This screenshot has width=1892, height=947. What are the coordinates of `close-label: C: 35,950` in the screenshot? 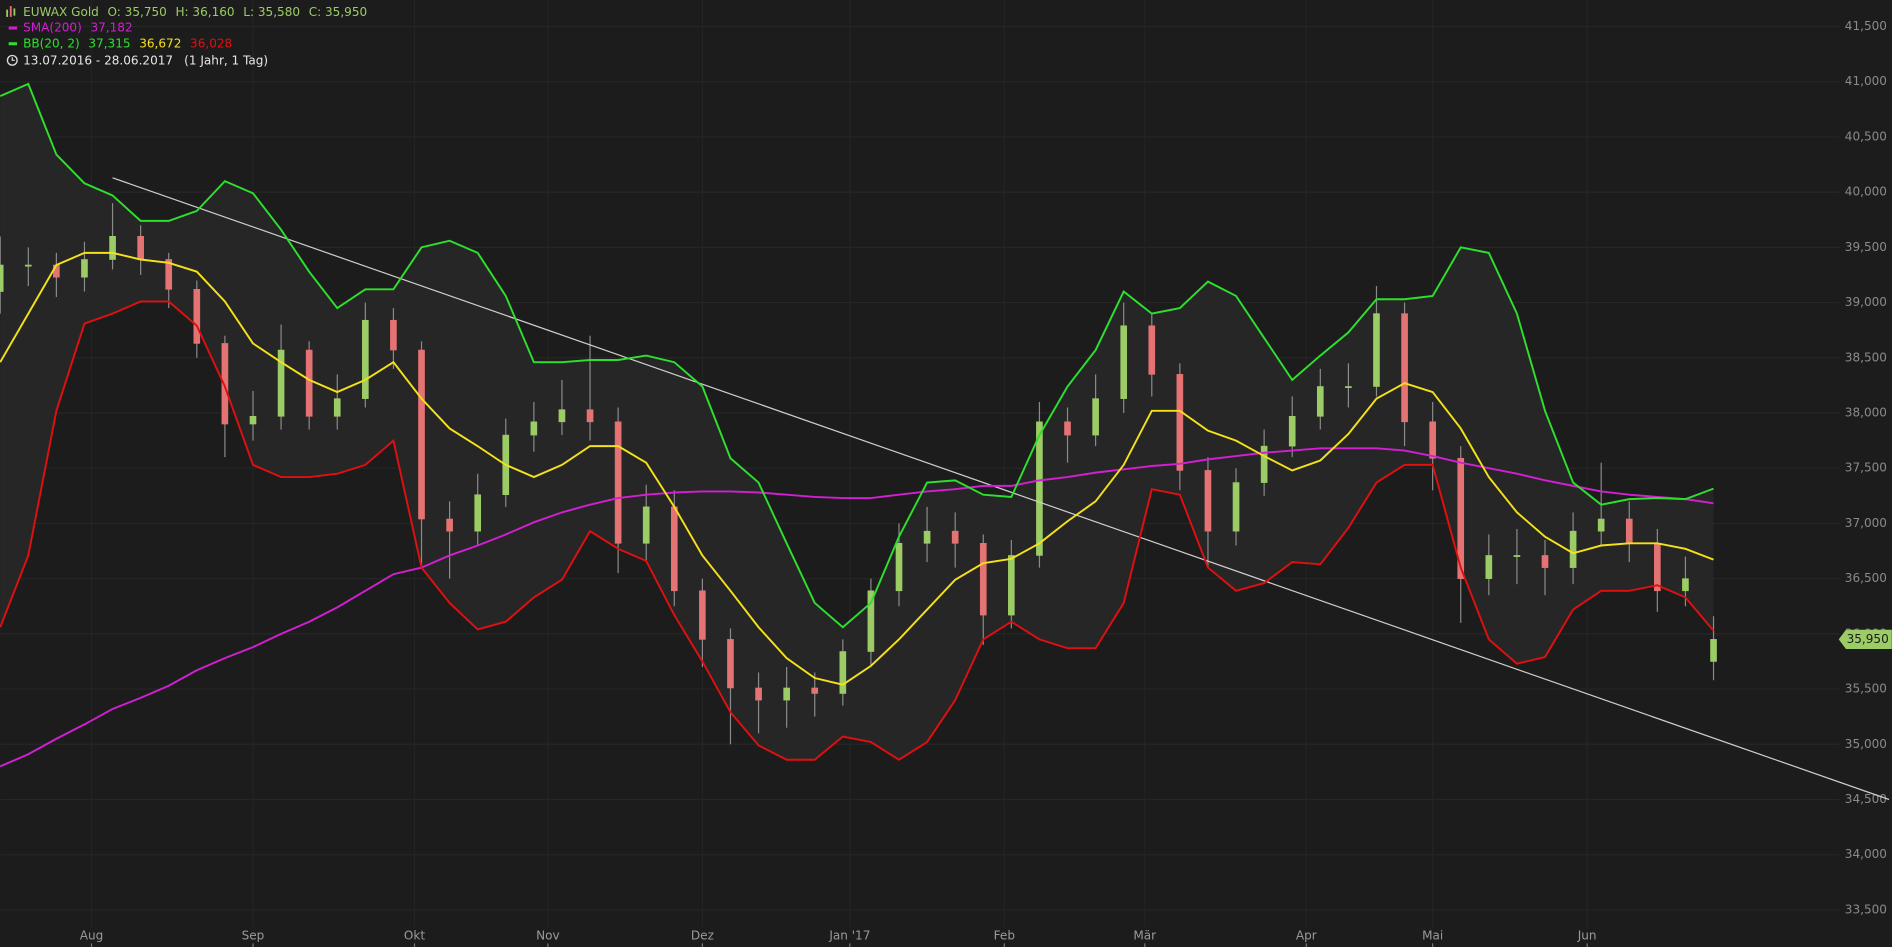 It's located at (338, 12).